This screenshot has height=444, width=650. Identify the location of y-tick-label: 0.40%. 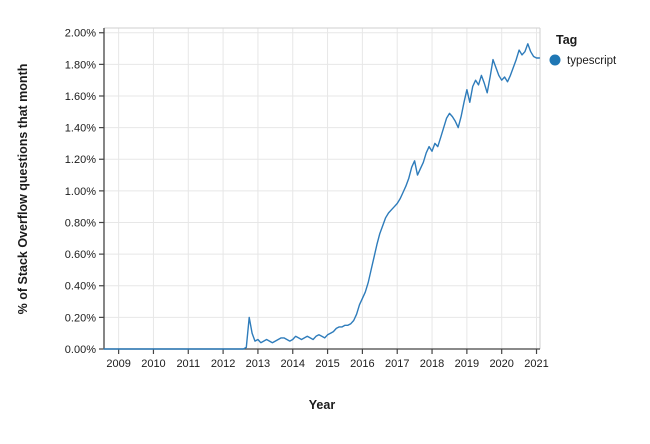
(80, 287).